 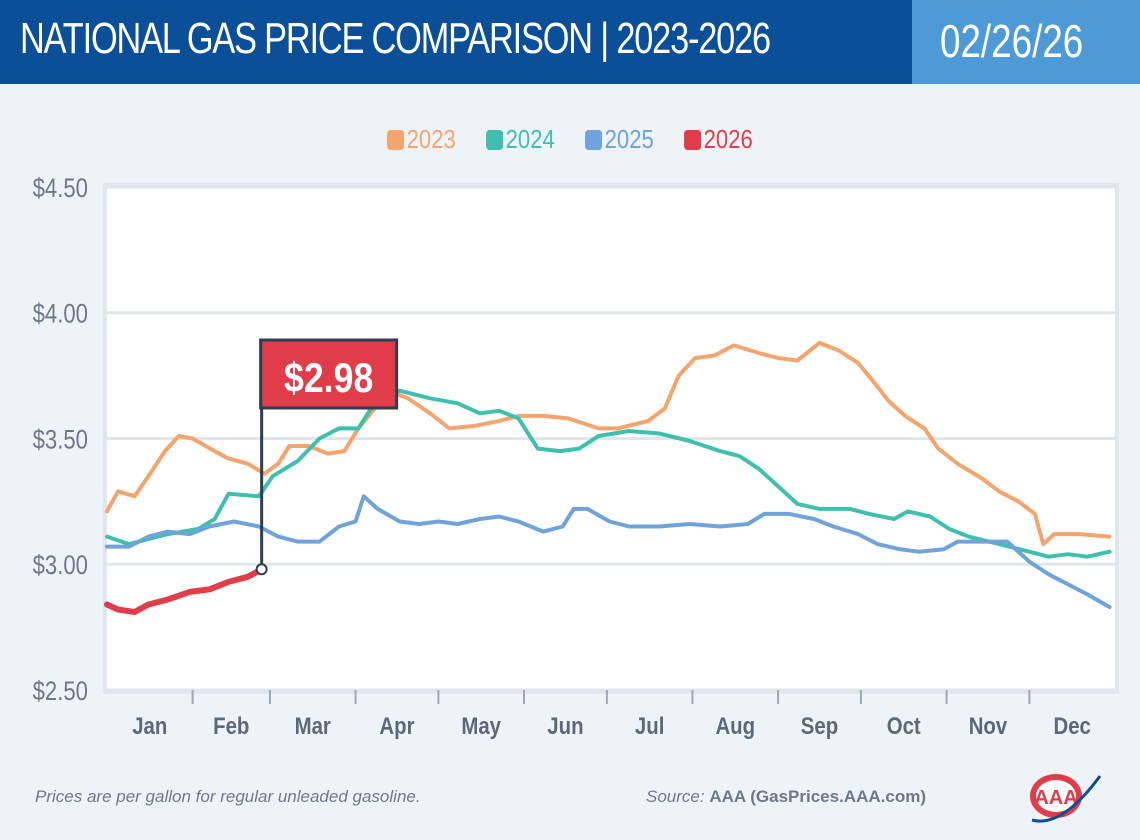 I want to click on current-point-marker, so click(x=261, y=569).